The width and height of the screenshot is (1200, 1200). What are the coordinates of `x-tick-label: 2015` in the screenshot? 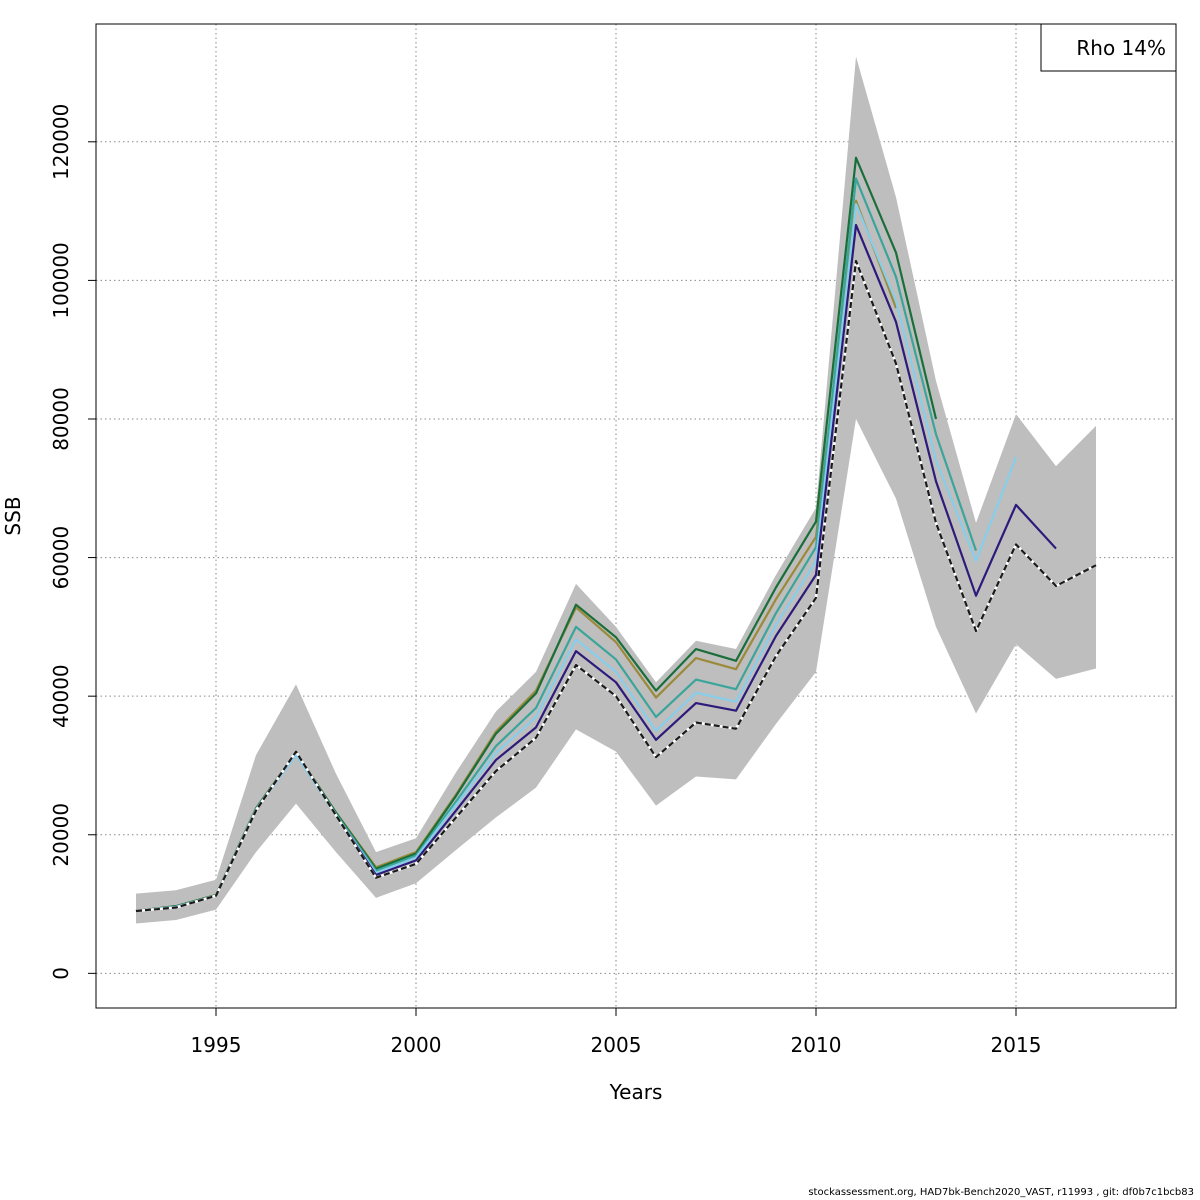 It's located at (1016, 1045).